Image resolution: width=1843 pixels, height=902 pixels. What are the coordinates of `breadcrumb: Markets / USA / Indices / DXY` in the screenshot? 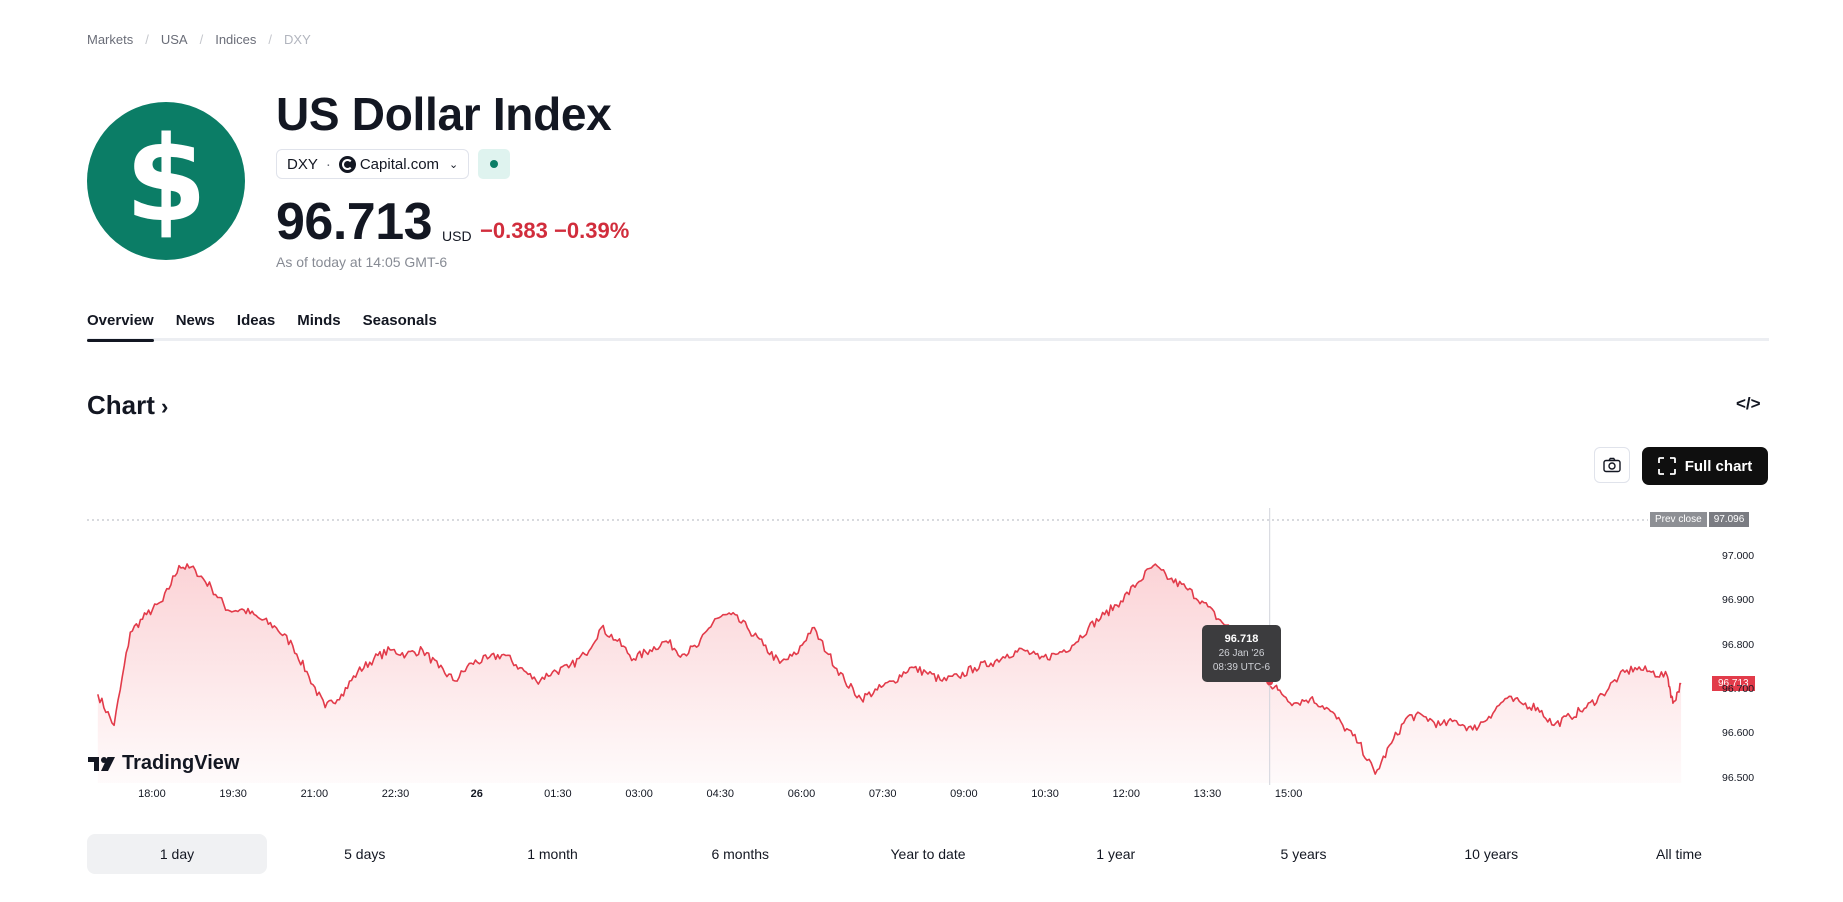 It's located at (199, 39).